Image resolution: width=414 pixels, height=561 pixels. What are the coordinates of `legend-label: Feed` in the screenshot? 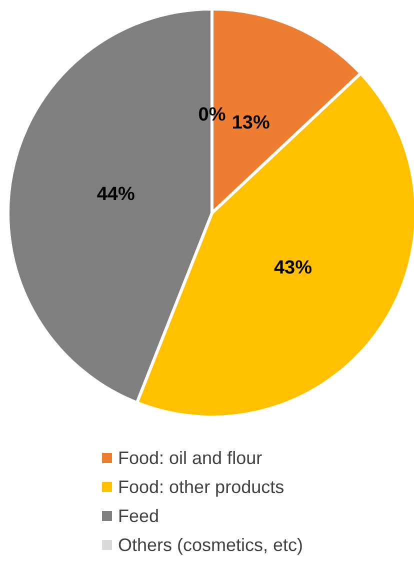 It's located at (139, 516).